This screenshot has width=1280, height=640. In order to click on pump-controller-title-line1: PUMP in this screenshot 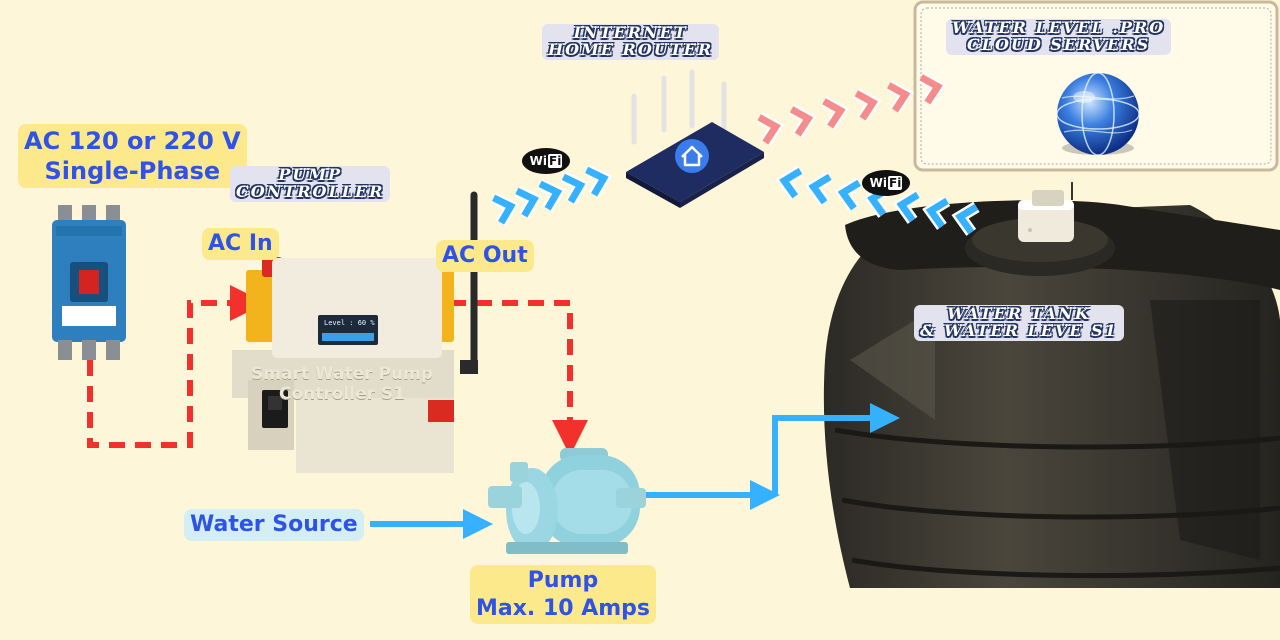, I will do `click(310, 174)`.